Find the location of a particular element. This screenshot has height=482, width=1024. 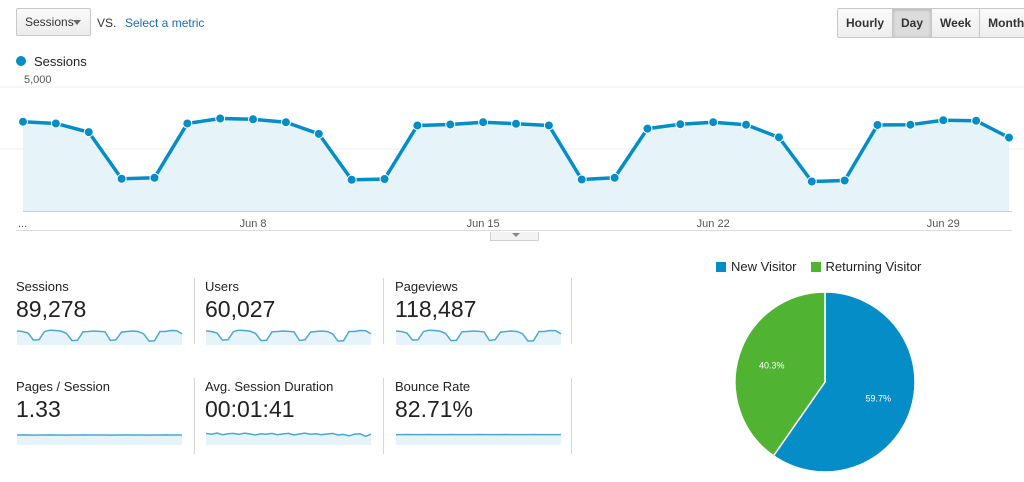

returning-visitor-slice-label: 40.3% is located at coordinates (772, 365).